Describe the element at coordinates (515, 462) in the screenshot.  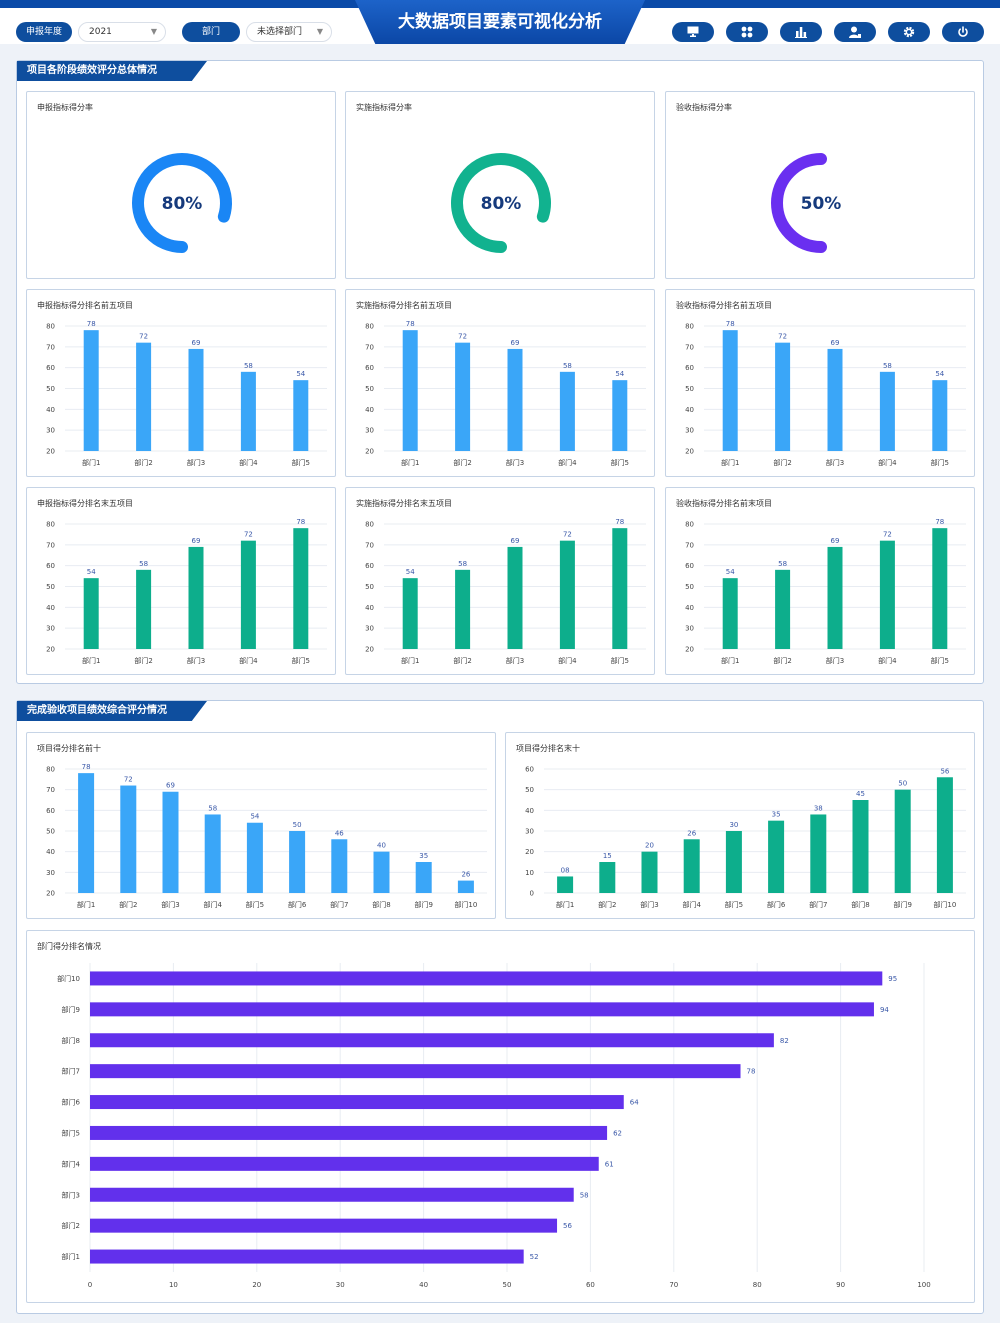
I see `x-tick-label: 部门3` at that location.